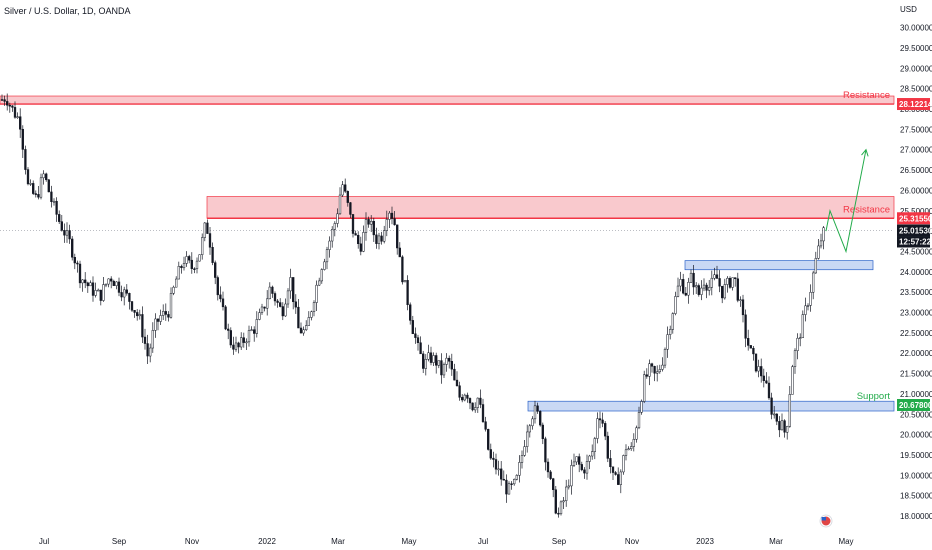 The width and height of the screenshot is (932, 550). What do you see at coordinates (779, 265) in the screenshot?
I see `demand-zone` at bounding box center [779, 265].